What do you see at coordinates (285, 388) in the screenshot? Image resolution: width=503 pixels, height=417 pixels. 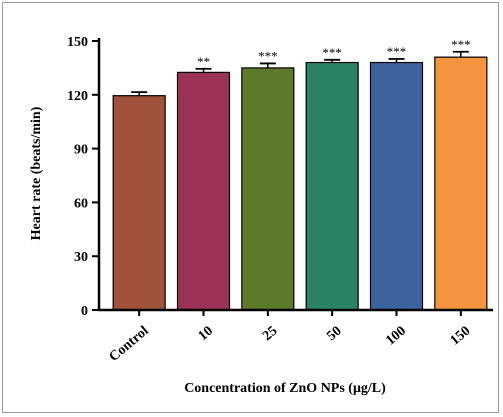 I see `x-axis-title: Concentration of ZnO NPs (μg/L)` at bounding box center [285, 388].